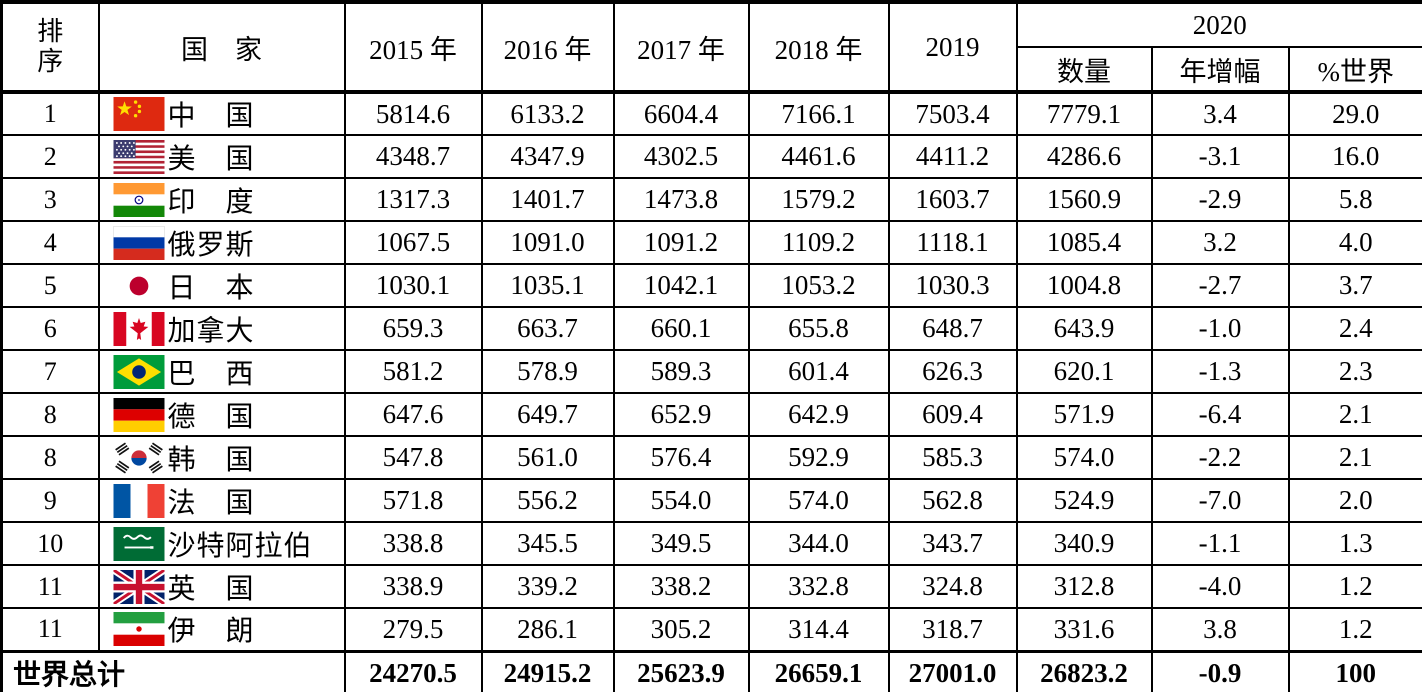 This screenshot has height=692, width=1422. What do you see at coordinates (413, 47) in the screenshot?
I see `year-2015-header: 2015 年` at bounding box center [413, 47].